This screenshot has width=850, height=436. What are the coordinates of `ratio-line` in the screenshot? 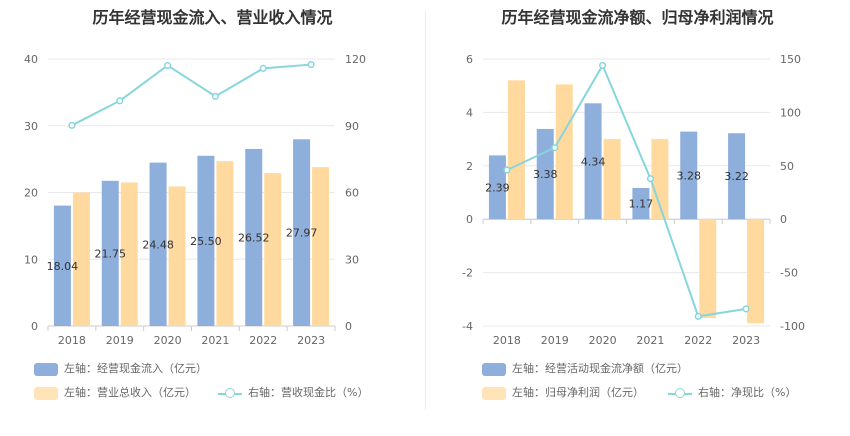 It's located at (191, 95).